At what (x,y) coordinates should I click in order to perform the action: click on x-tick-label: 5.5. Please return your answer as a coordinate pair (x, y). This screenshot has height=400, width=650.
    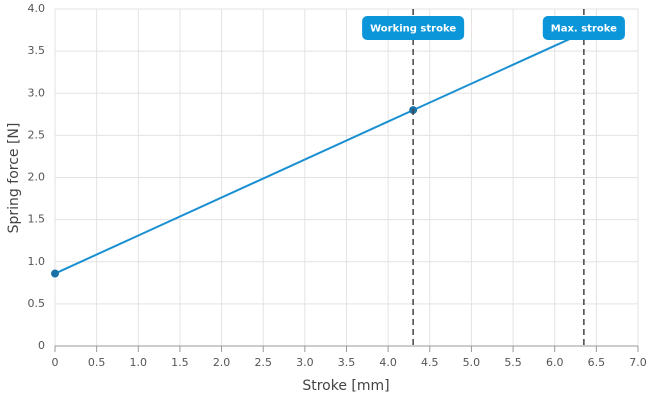
    Looking at the image, I should click on (513, 362).